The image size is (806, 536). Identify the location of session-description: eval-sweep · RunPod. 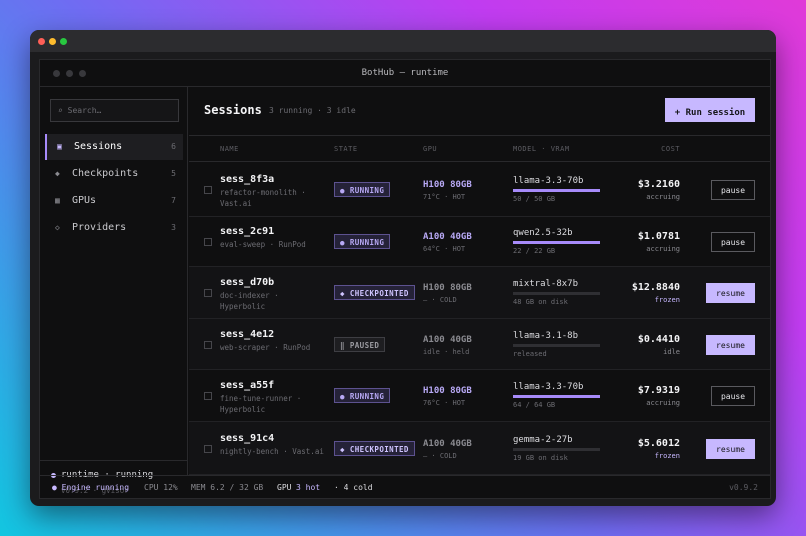
(263, 244).